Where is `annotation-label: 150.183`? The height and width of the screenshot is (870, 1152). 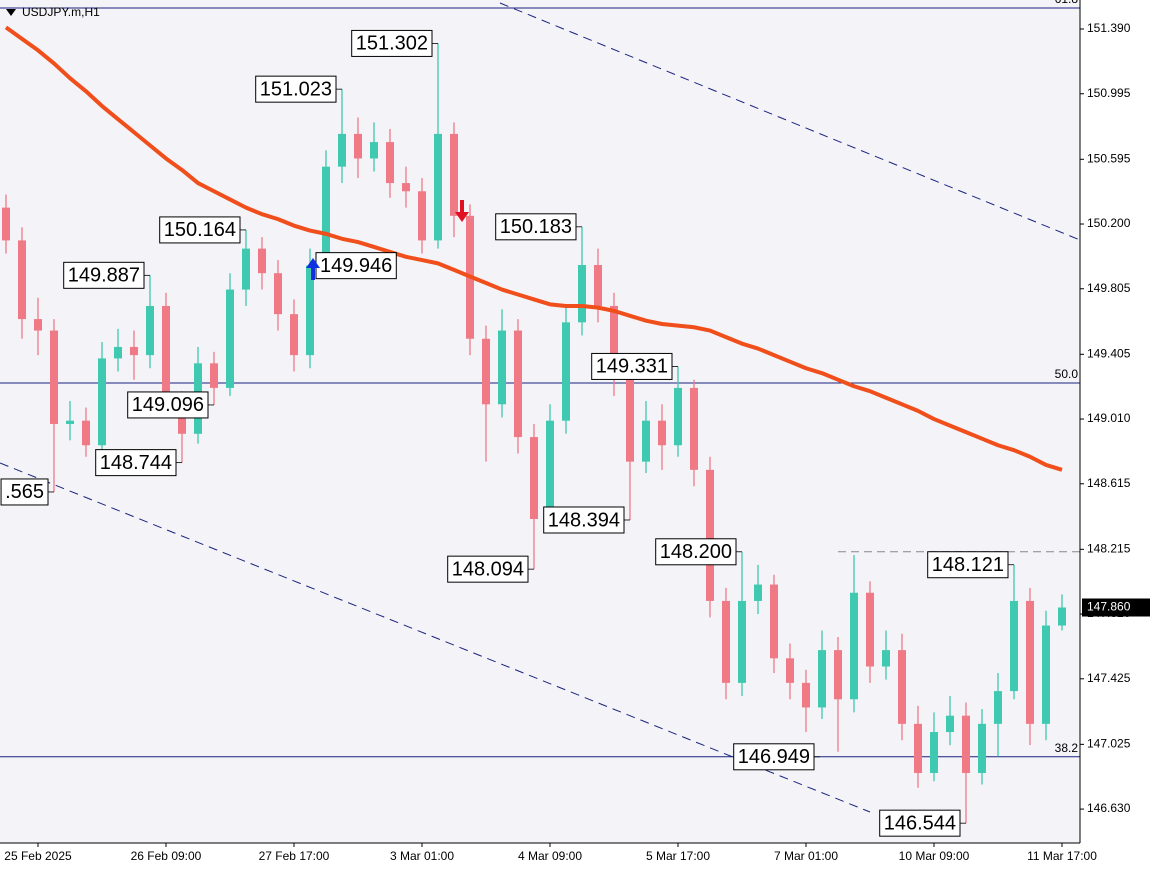
annotation-label: 150.183 is located at coordinates (536, 227).